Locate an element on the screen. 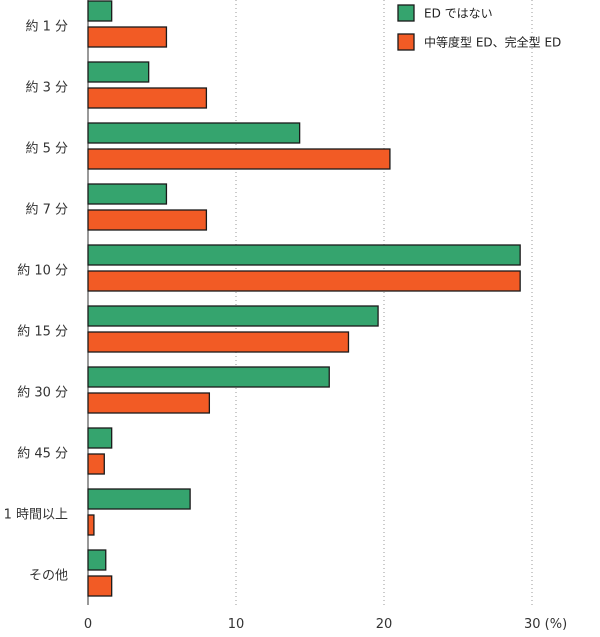  category-label-9: その他 is located at coordinates (48, 576).